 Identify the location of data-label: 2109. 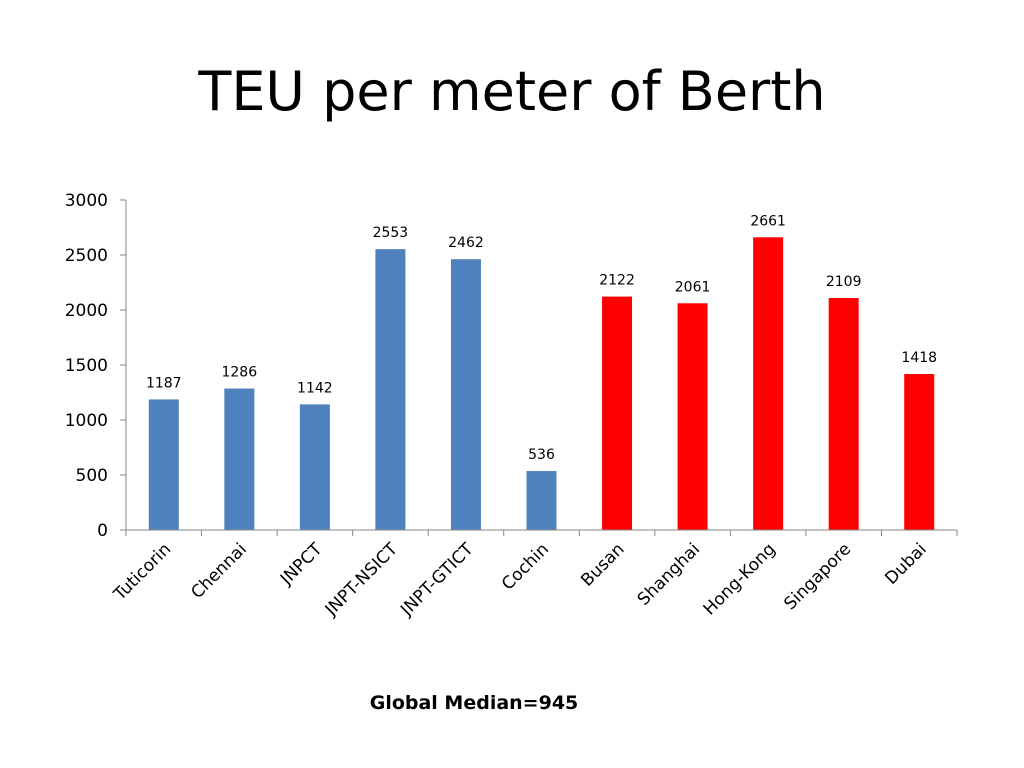
(844, 282).